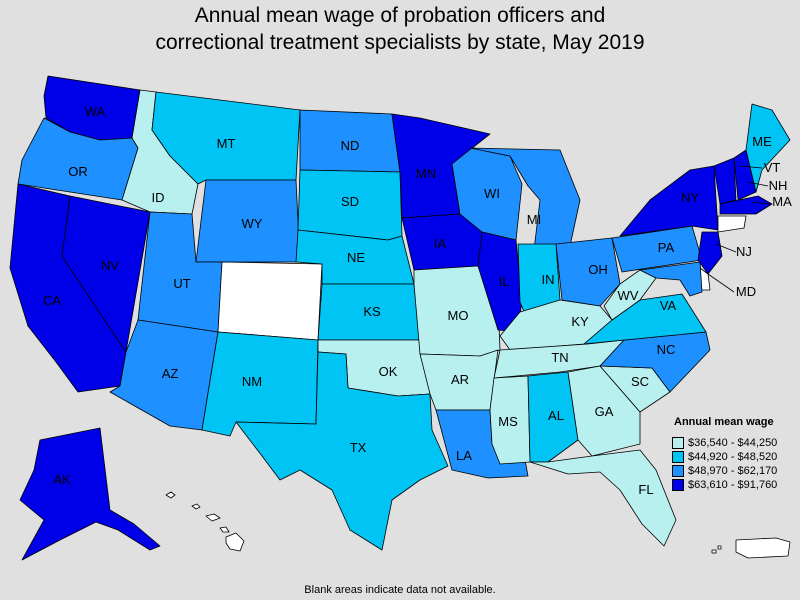 This screenshot has height=600, width=800. I want to click on puerto-rico, so click(763, 548).